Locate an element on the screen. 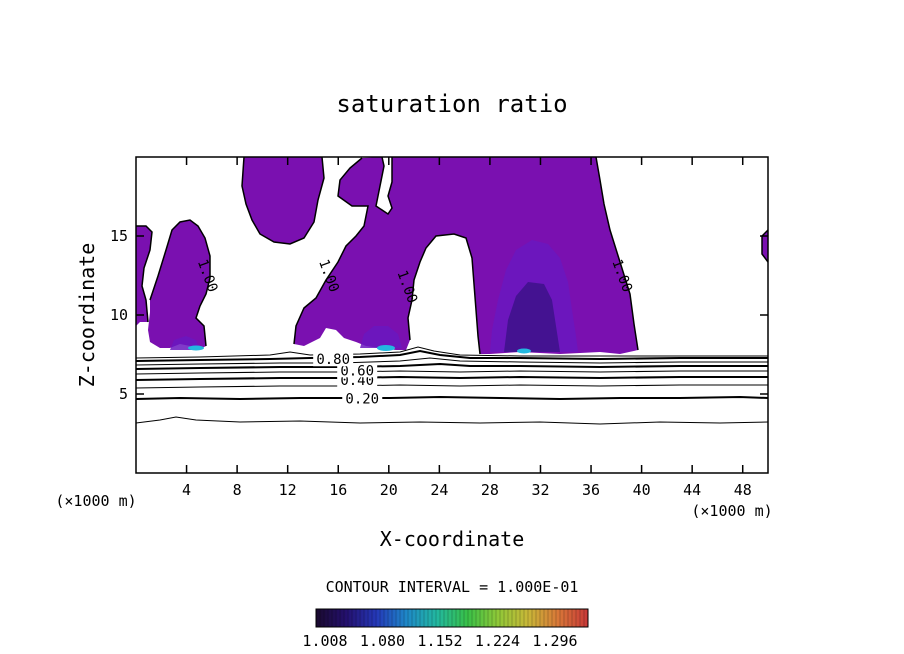 This screenshot has width=904, height=654. fill-region-top-left-blob is located at coordinates (283, 200).